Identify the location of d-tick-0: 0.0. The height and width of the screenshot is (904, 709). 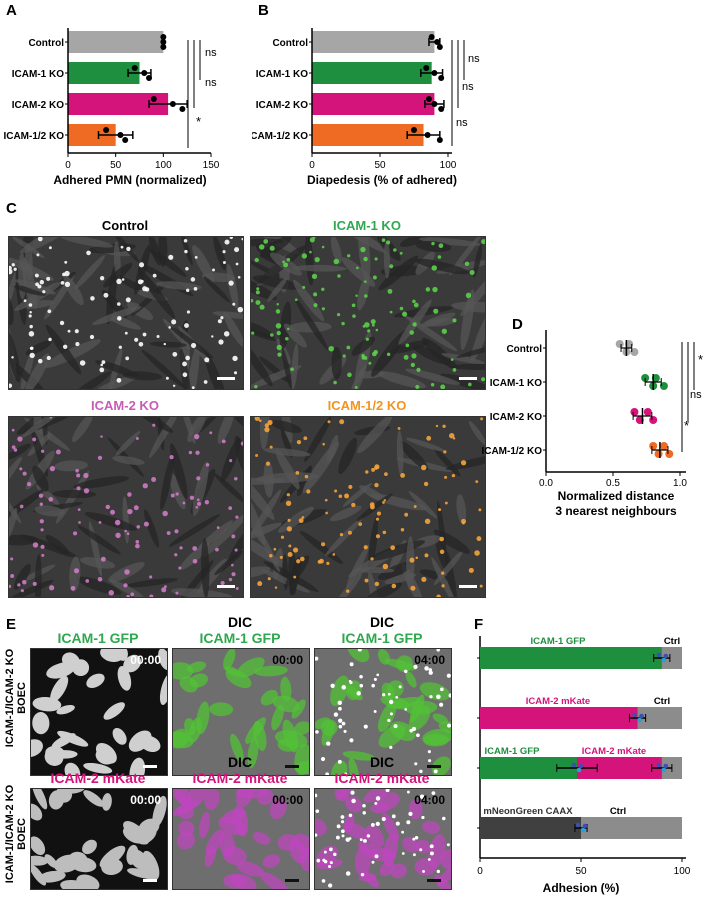
(546, 483).